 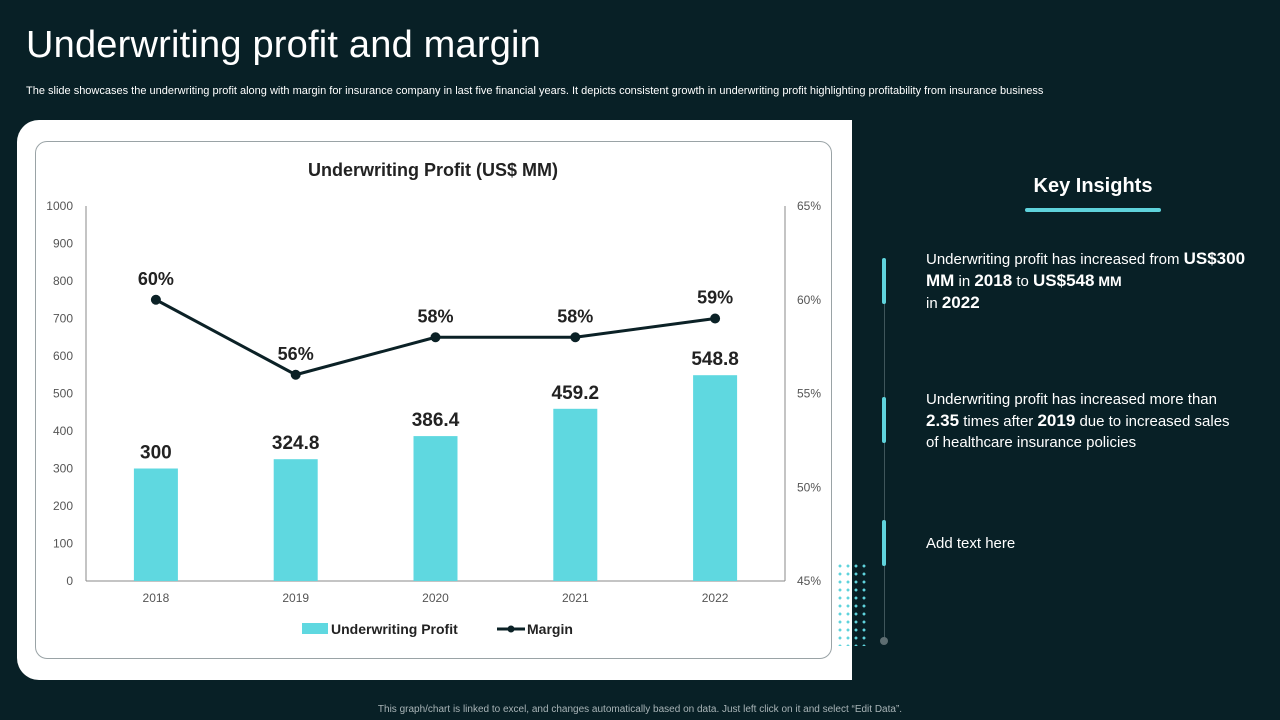 I want to click on page-title: Underwriting profit and margin, so click(x=284, y=45).